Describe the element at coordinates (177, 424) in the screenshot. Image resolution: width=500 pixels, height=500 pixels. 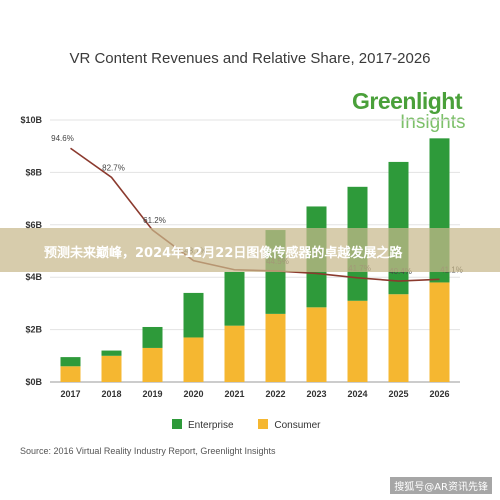
I see `legend-swatch-enterprise` at that location.